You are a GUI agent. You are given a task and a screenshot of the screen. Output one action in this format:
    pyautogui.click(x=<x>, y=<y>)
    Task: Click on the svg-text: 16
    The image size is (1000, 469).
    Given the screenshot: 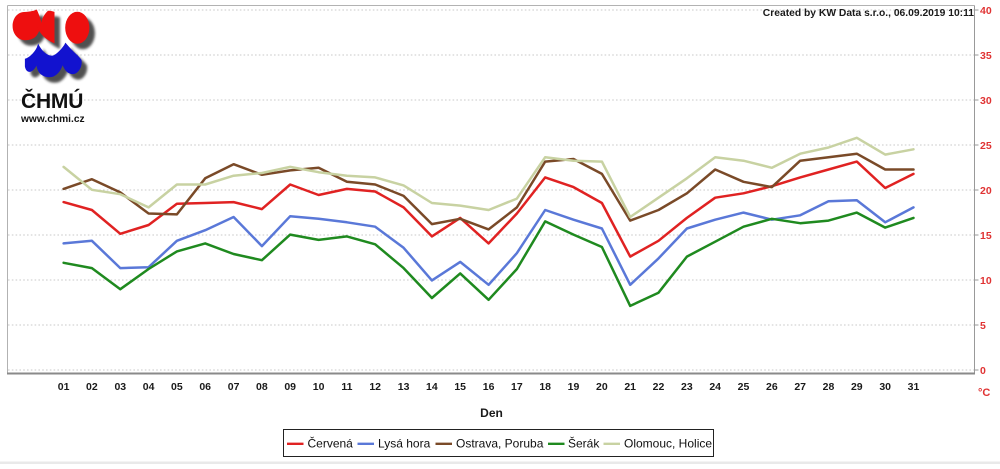 What is the action you would take?
    pyautogui.click(x=489, y=387)
    